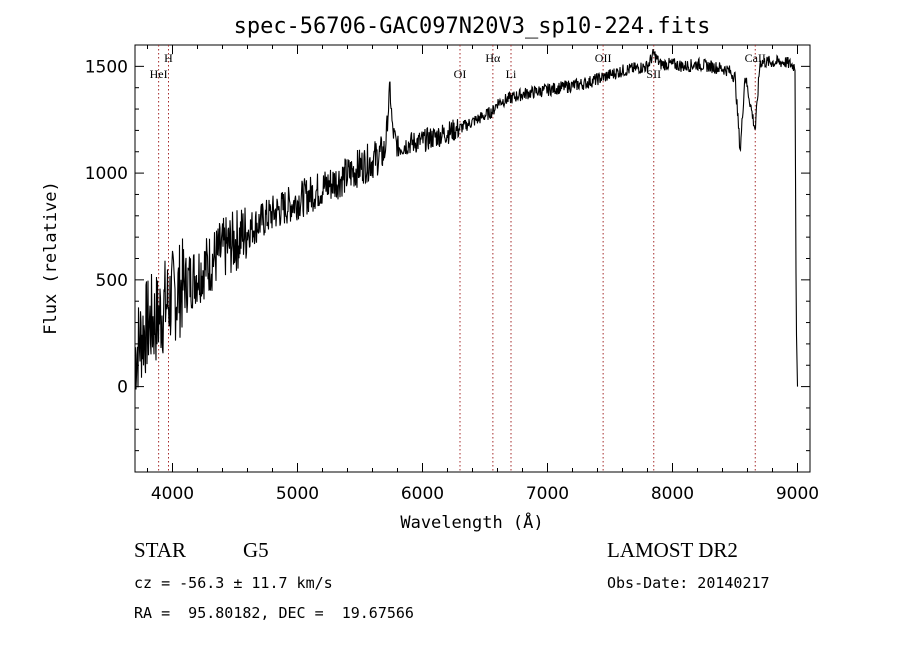 This screenshot has height=649, width=900. I want to click on observation-date: Obs-Date: 20140217, so click(688, 583).